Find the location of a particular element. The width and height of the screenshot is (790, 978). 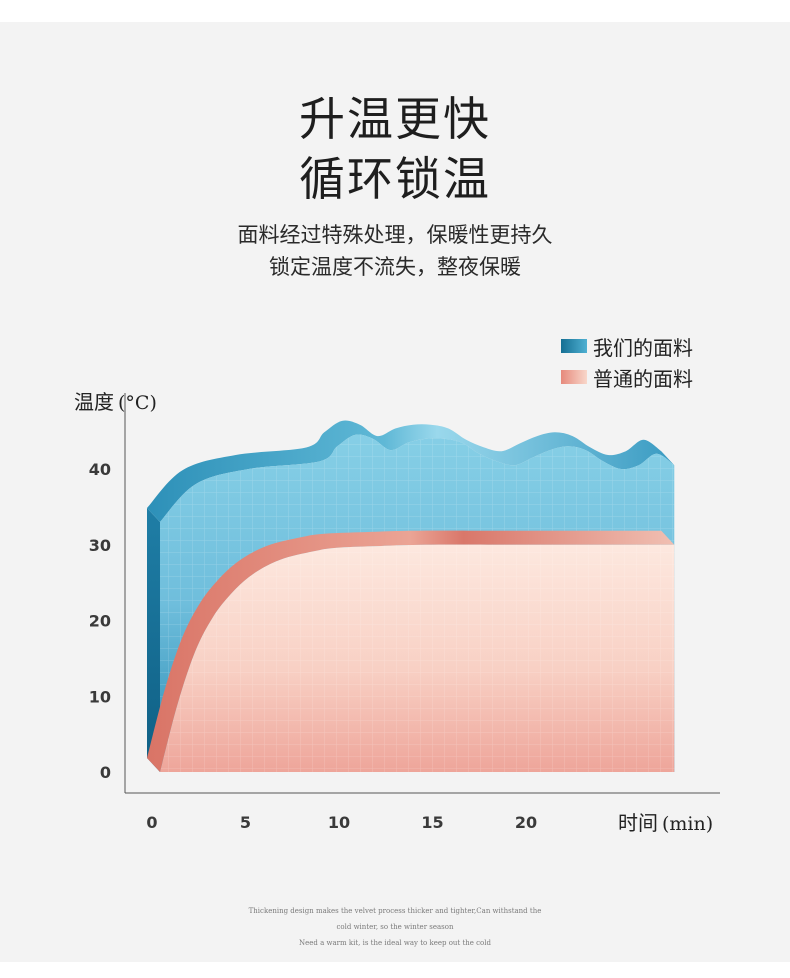

y-tick-label: 10 is located at coordinates (100, 696).